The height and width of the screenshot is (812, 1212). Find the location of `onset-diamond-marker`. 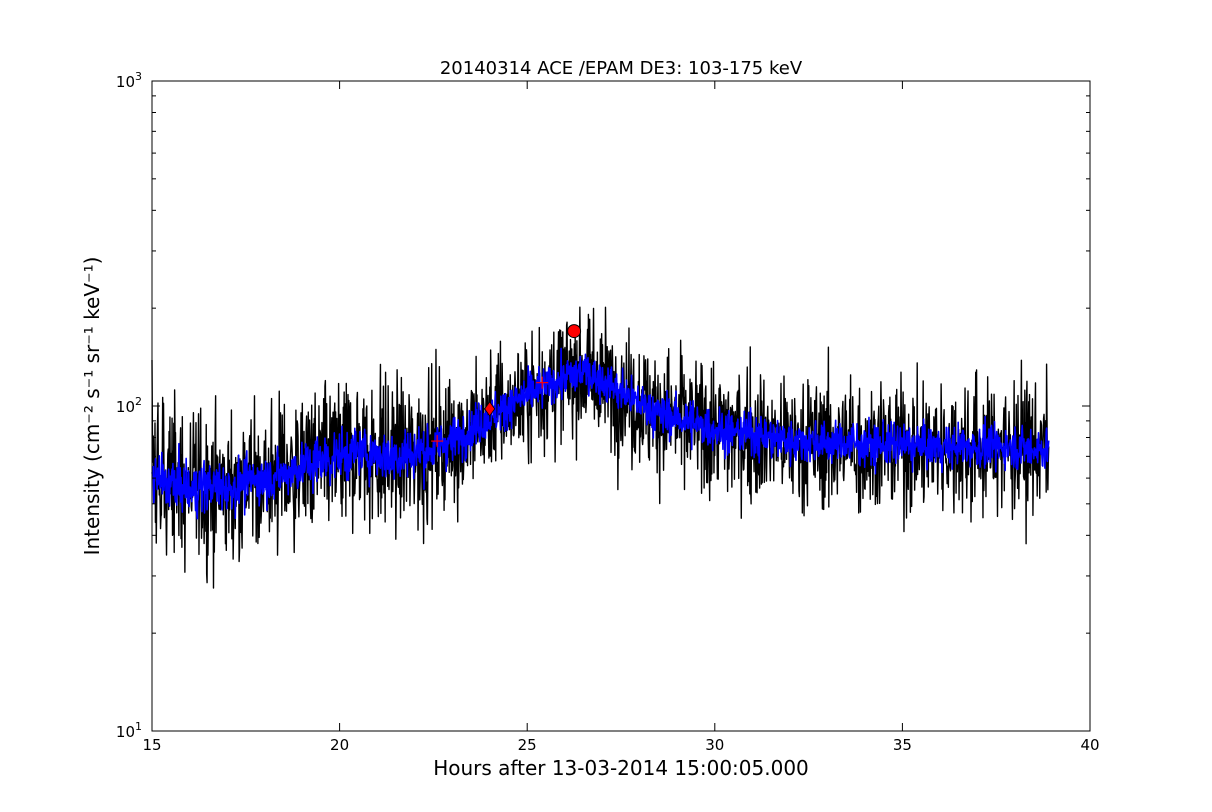

onset-diamond-marker is located at coordinates (490, 409).